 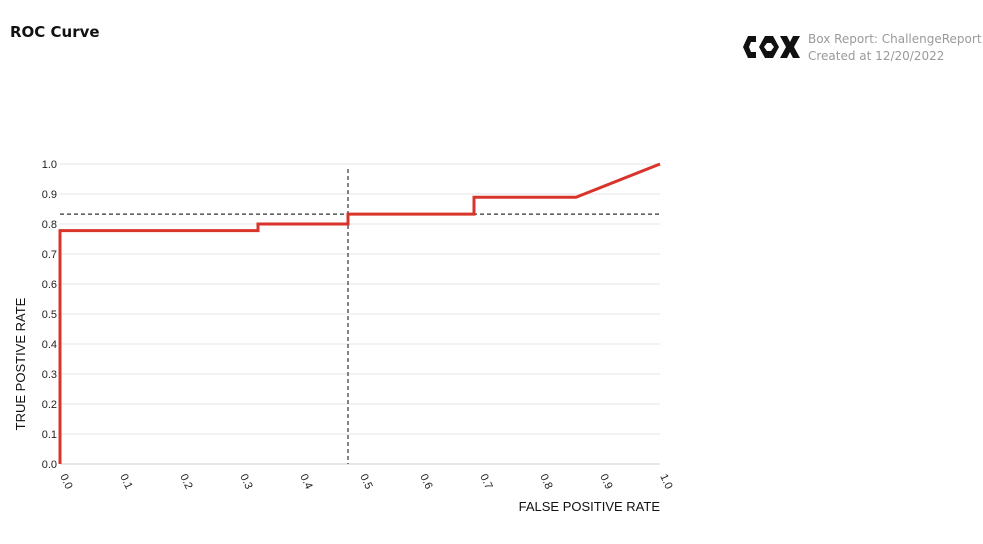 I want to click on x-tick-label: 1.0, so click(x=665, y=481).